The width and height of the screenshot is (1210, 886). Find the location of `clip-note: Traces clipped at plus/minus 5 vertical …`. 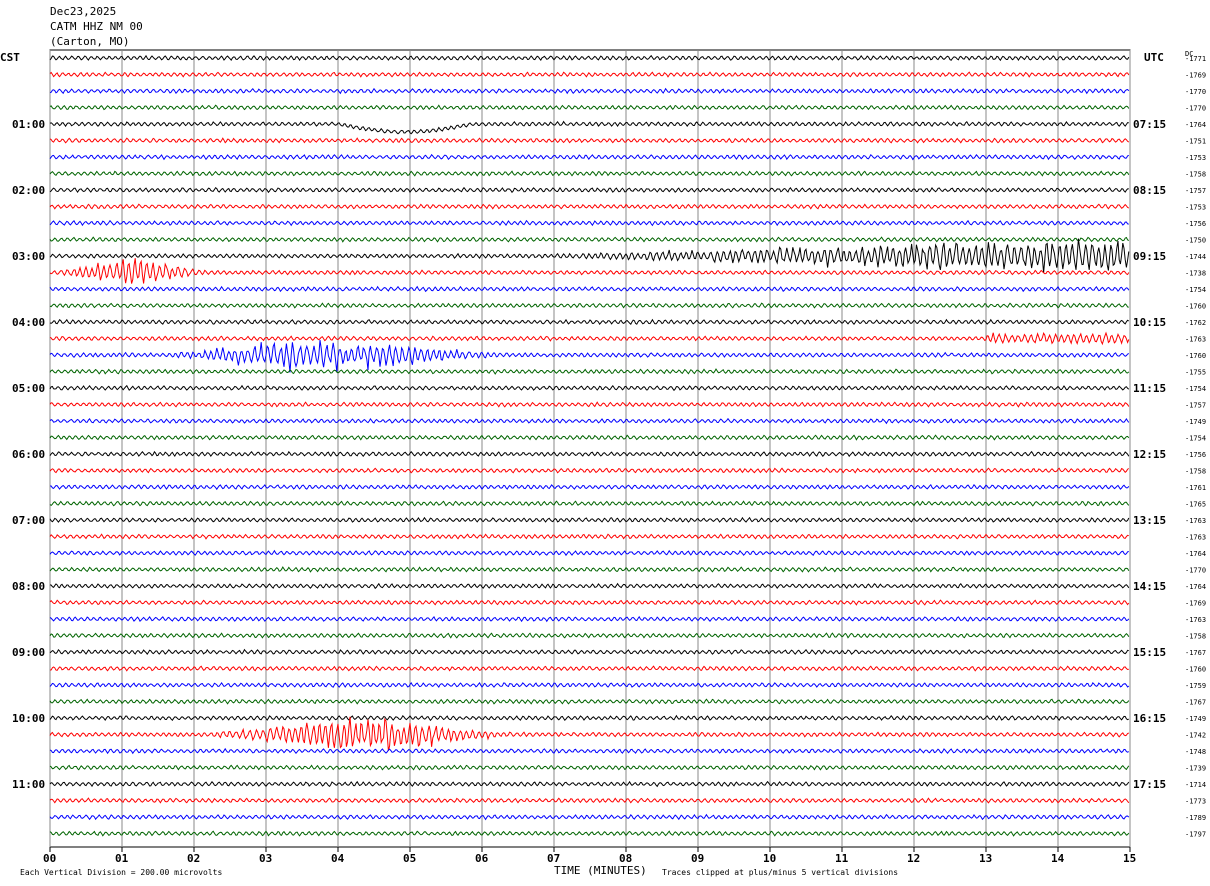

clip-note: Traces clipped at plus/minus 5 vertical … is located at coordinates (780, 872).